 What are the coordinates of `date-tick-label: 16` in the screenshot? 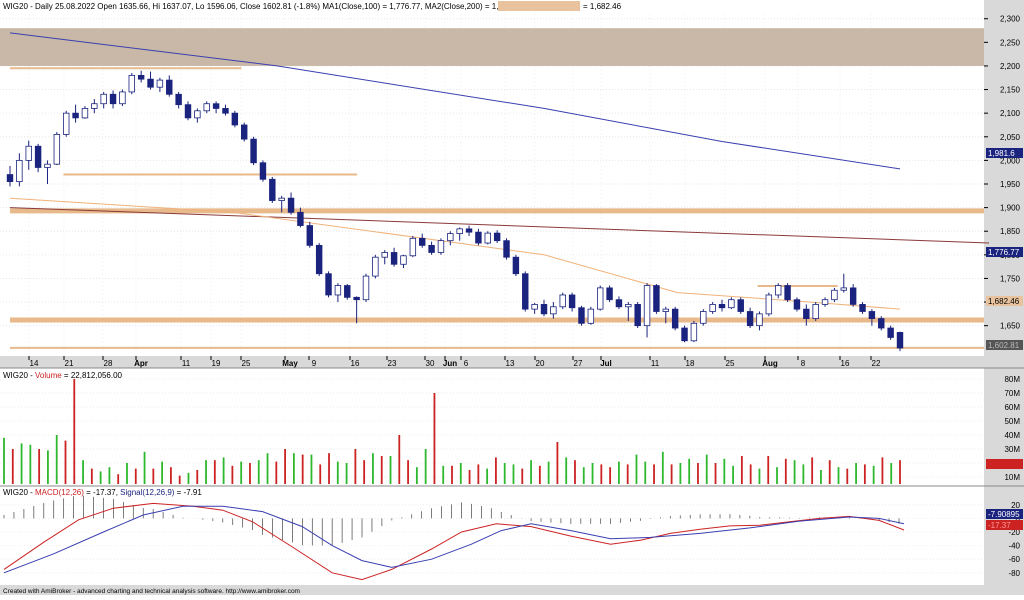 It's located at (845, 363).